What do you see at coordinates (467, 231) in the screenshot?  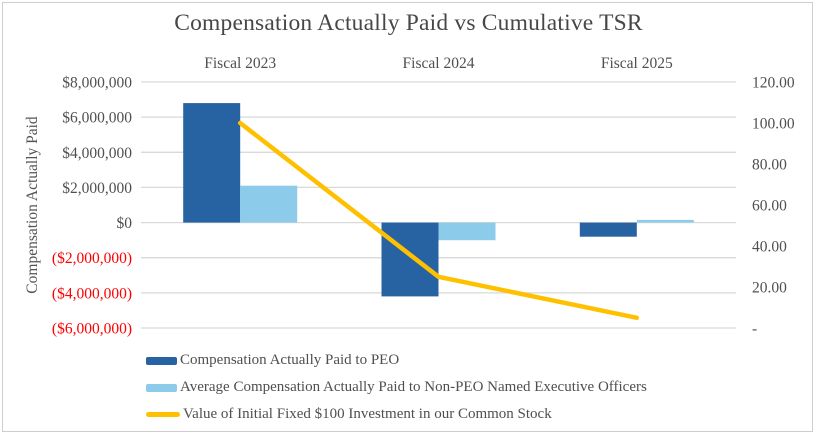 I see `bar-non-peo-fiscal-2024` at bounding box center [467, 231].